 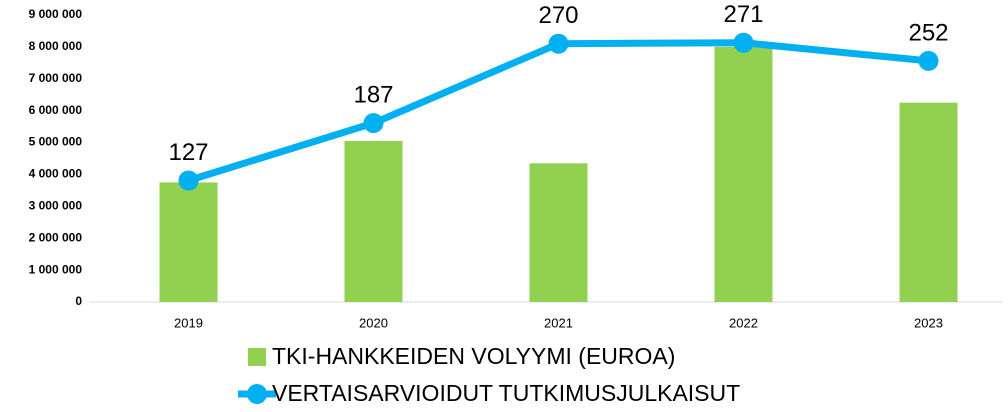 What do you see at coordinates (56, 14) in the screenshot?
I see `y-tick-label: 9 000 000` at bounding box center [56, 14].